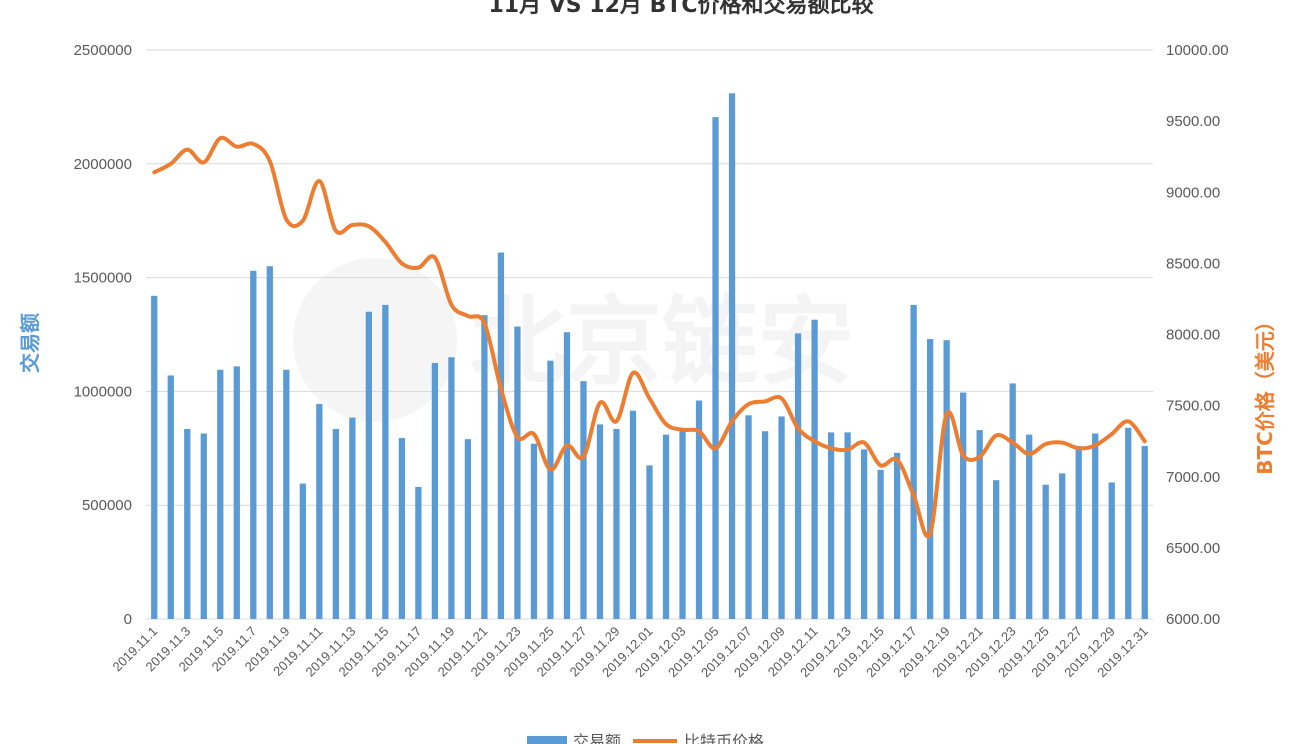  What do you see at coordinates (103, 50) in the screenshot?
I see `left-tick-label: 2500000` at bounding box center [103, 50].